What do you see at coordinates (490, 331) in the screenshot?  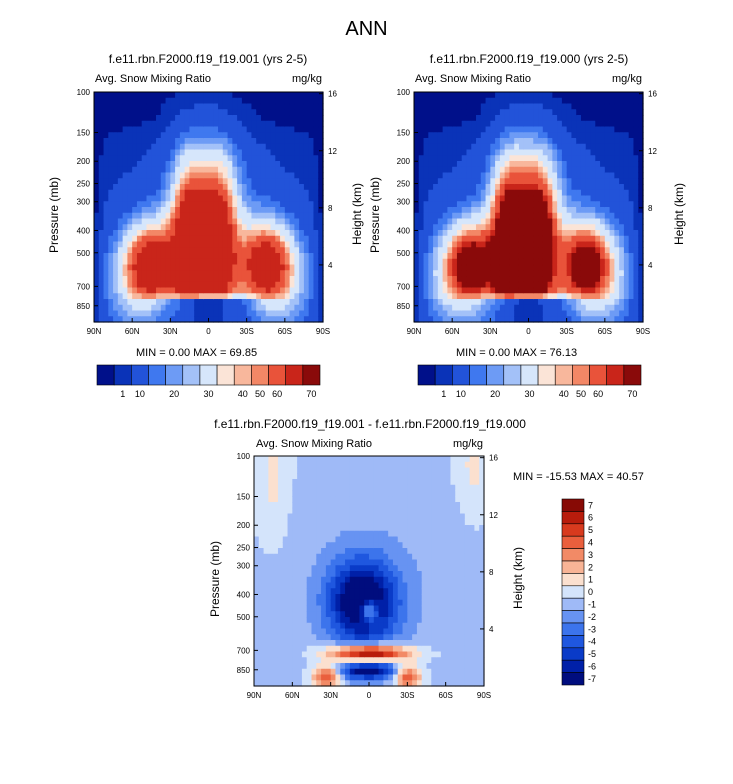 I see `panel-2-xtick-label: 30N` at bounding box center [490, 331].